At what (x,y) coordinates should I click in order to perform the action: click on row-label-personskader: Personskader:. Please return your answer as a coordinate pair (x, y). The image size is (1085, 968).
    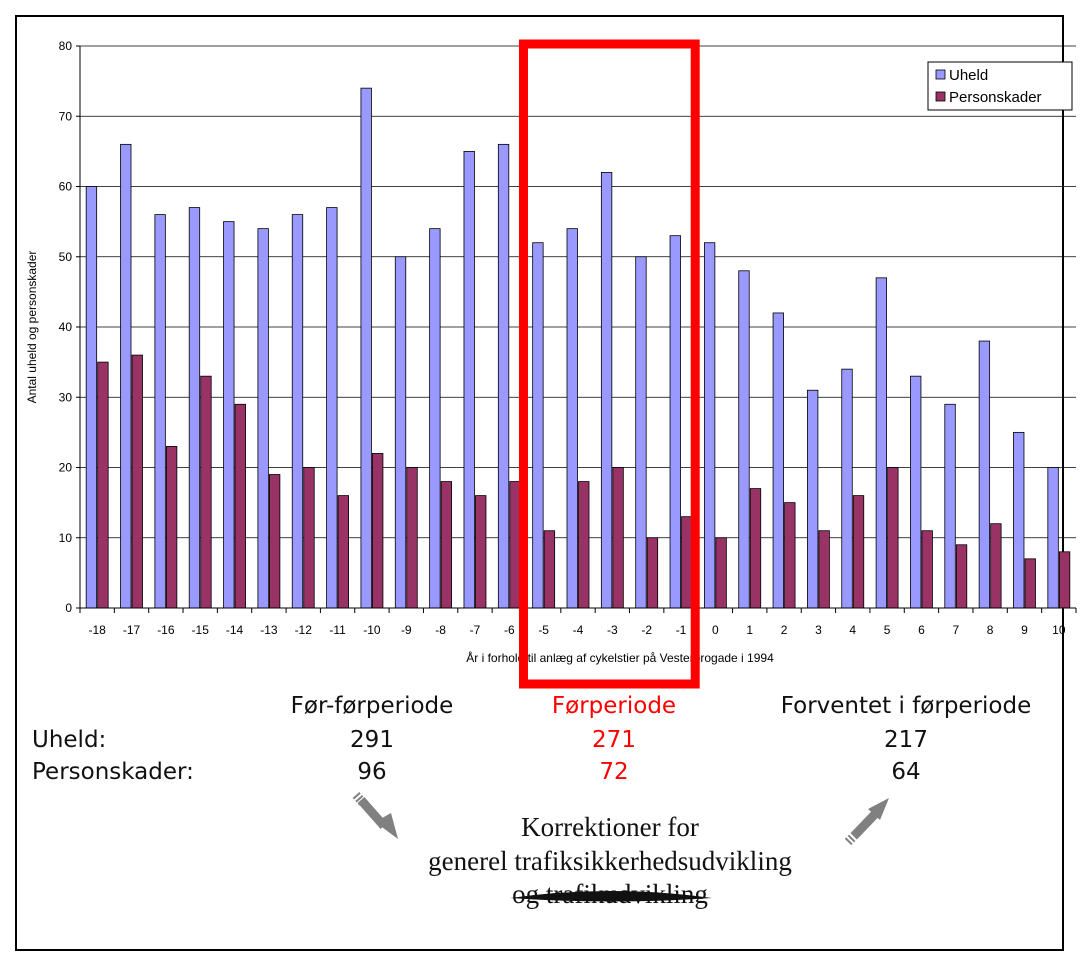
    Looking at the image, I should click on (113, 772).